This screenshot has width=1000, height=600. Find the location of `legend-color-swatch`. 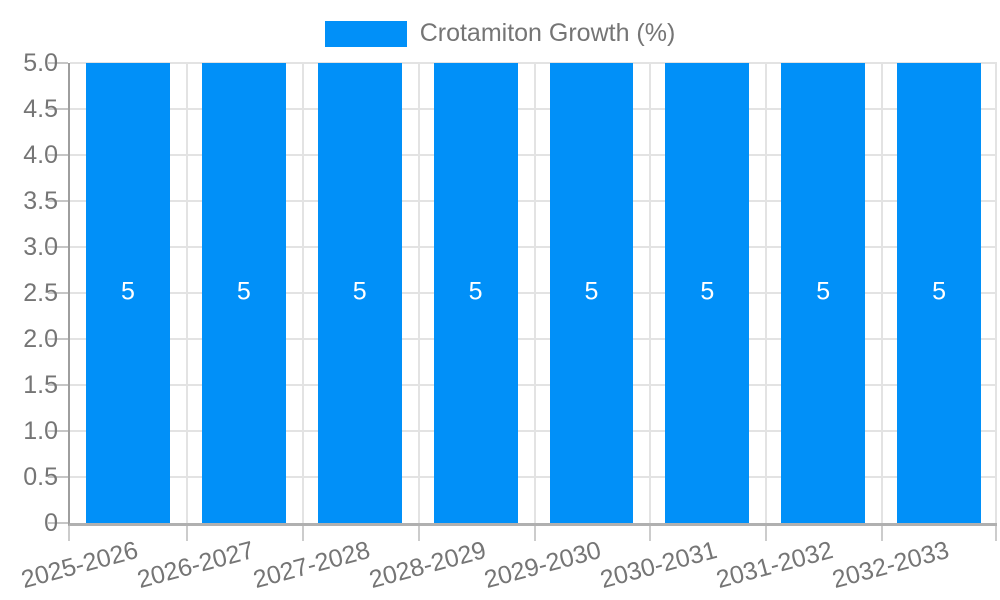

legend-color-swatch is located at coordinates (365, 33).